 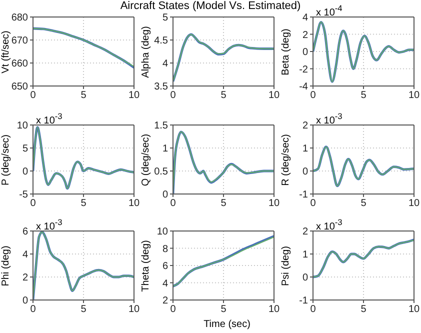 What do you see at coordinates (161, 41) in the screenshot?
I see `y-tick-label: 4.5` at bounding box center [161, 41].